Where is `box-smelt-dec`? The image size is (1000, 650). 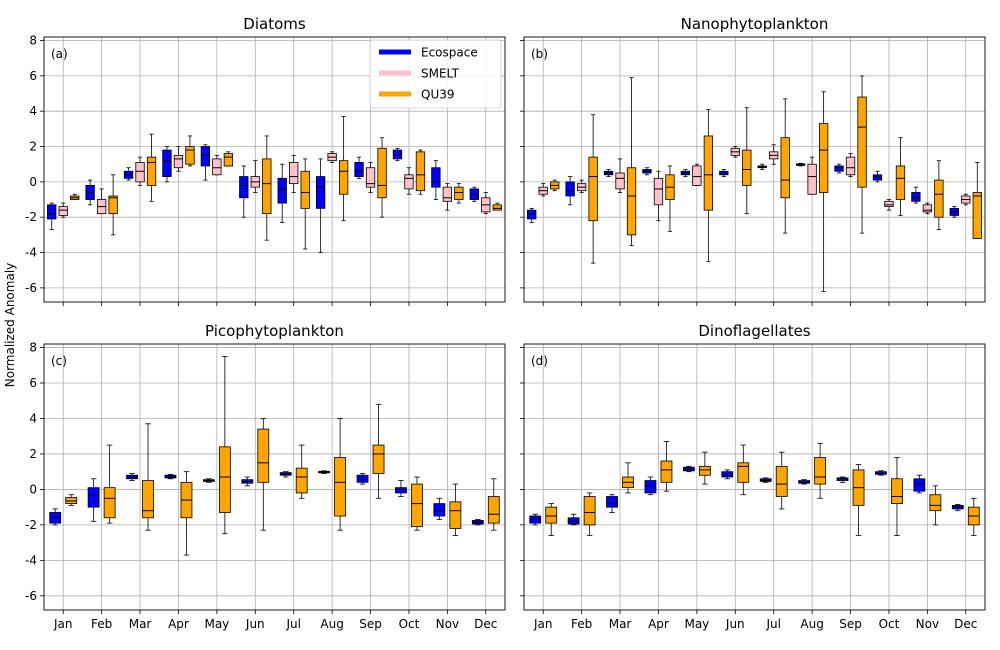 box-smelt-dec is located at coordinates (486, 203).